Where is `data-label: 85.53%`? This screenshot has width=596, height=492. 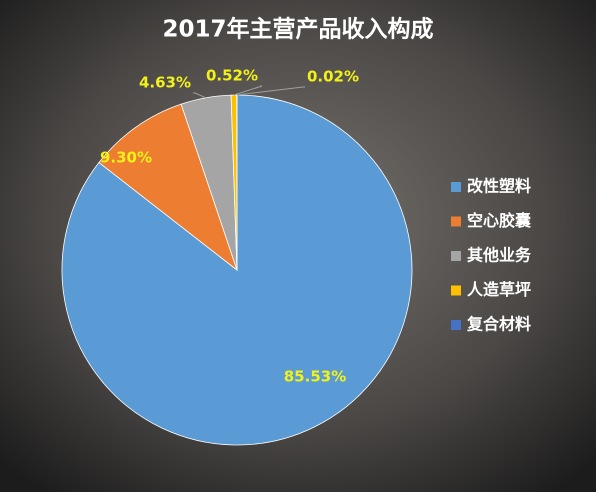
data-label: 85.53% is located at coordinates (315, 377).